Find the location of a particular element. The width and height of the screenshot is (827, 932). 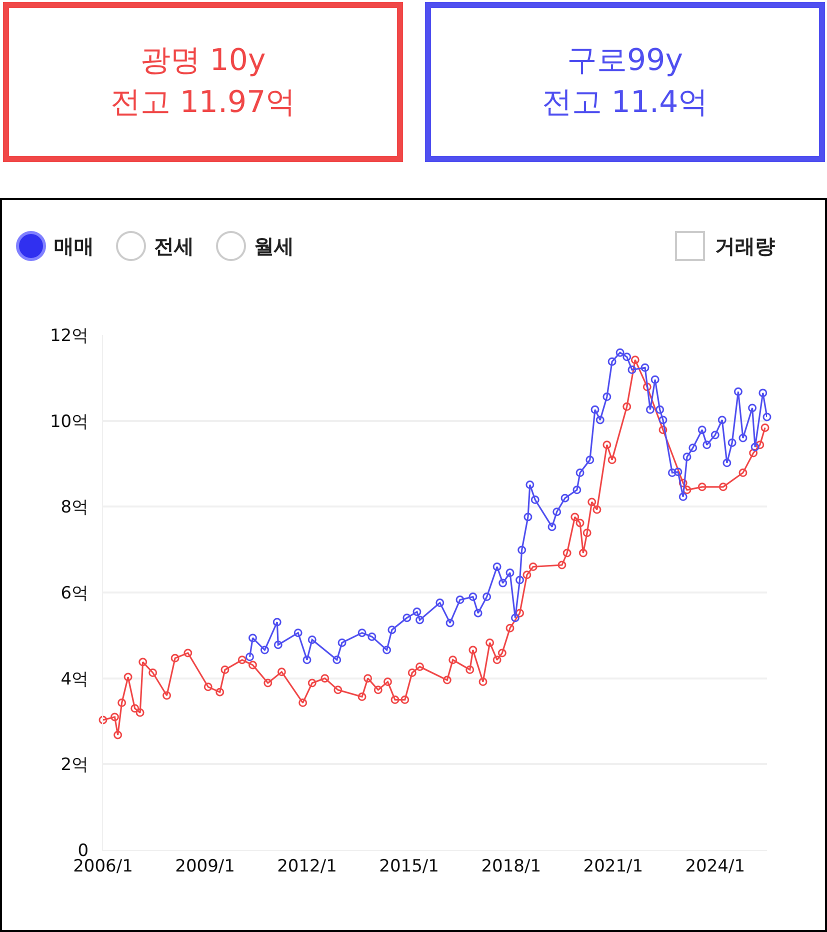

x-tick-label: 2015/1 is located at coordinates (409, 866).